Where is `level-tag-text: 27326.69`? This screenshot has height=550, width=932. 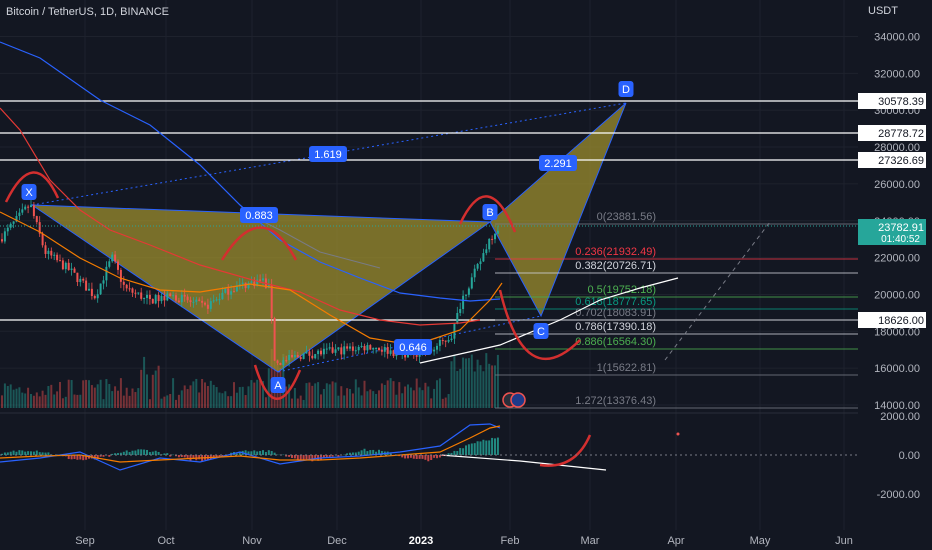 level-tag-text: 27326.69 is located at coordinates (901, 161).